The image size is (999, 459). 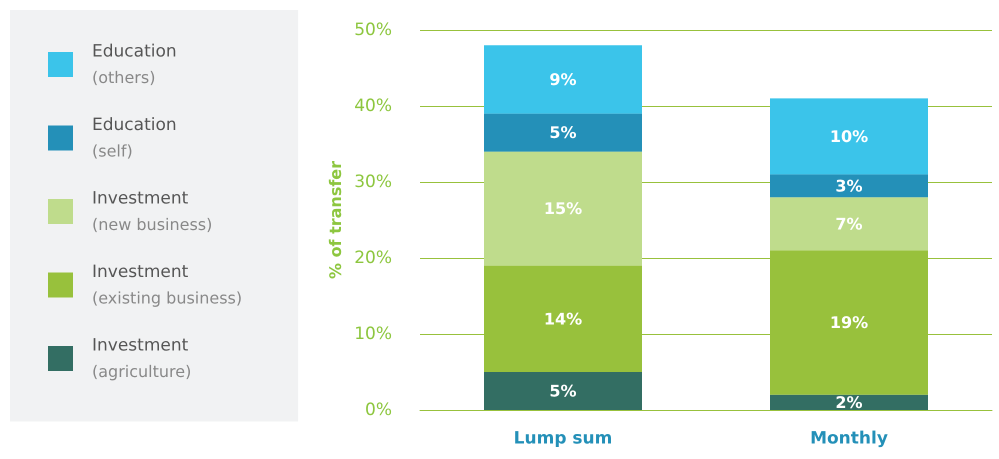 I want to click on y-tick-label: 20%, so click(x=373, y=258).